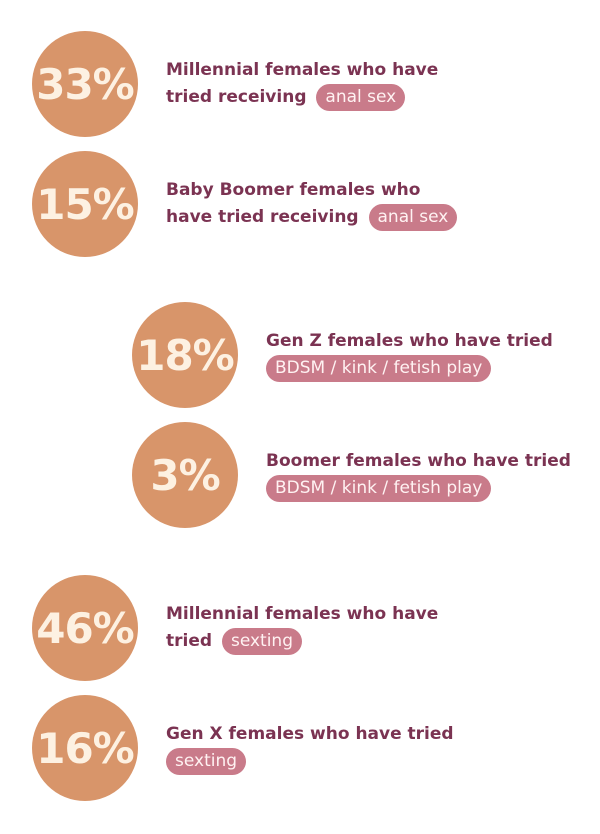  What do you see at coordinates (409, 341) in the screenshot?
I see `stat-line-1: Gen Z females who have tried` at bounding box center [409, 341].